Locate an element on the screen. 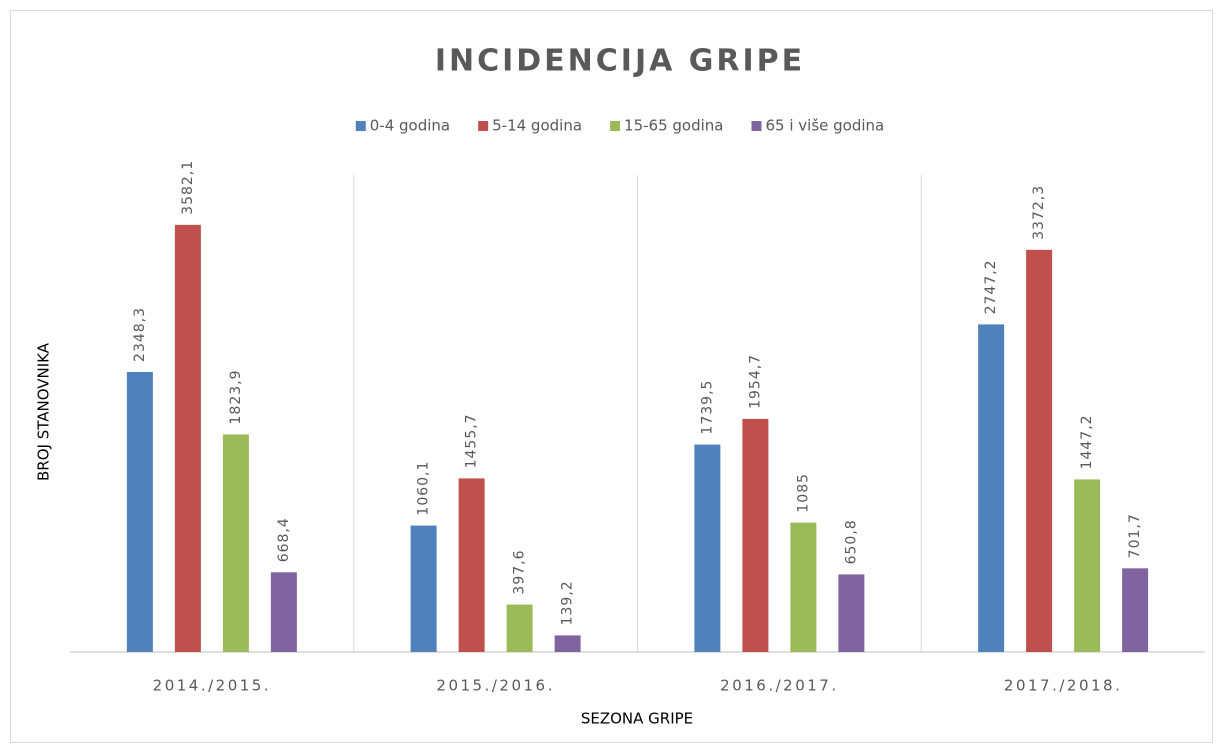 The image size is (1223, 753). data-label: 139,2 is located at coordinates (568, 602).